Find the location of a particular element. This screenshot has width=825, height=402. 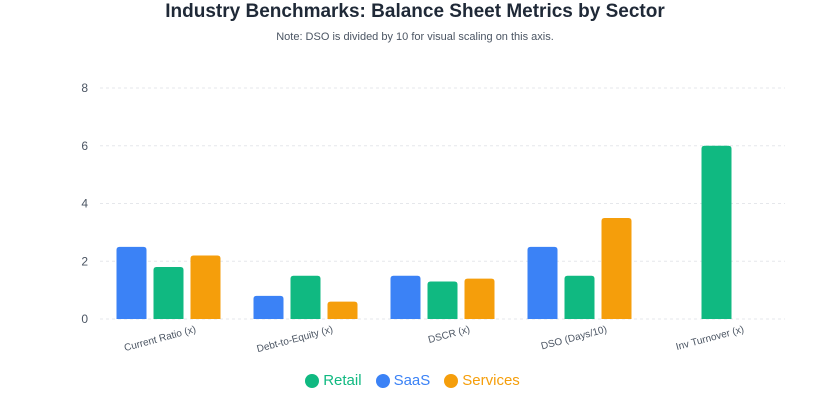

legend-label: Services is located at coordinates (491, 380).